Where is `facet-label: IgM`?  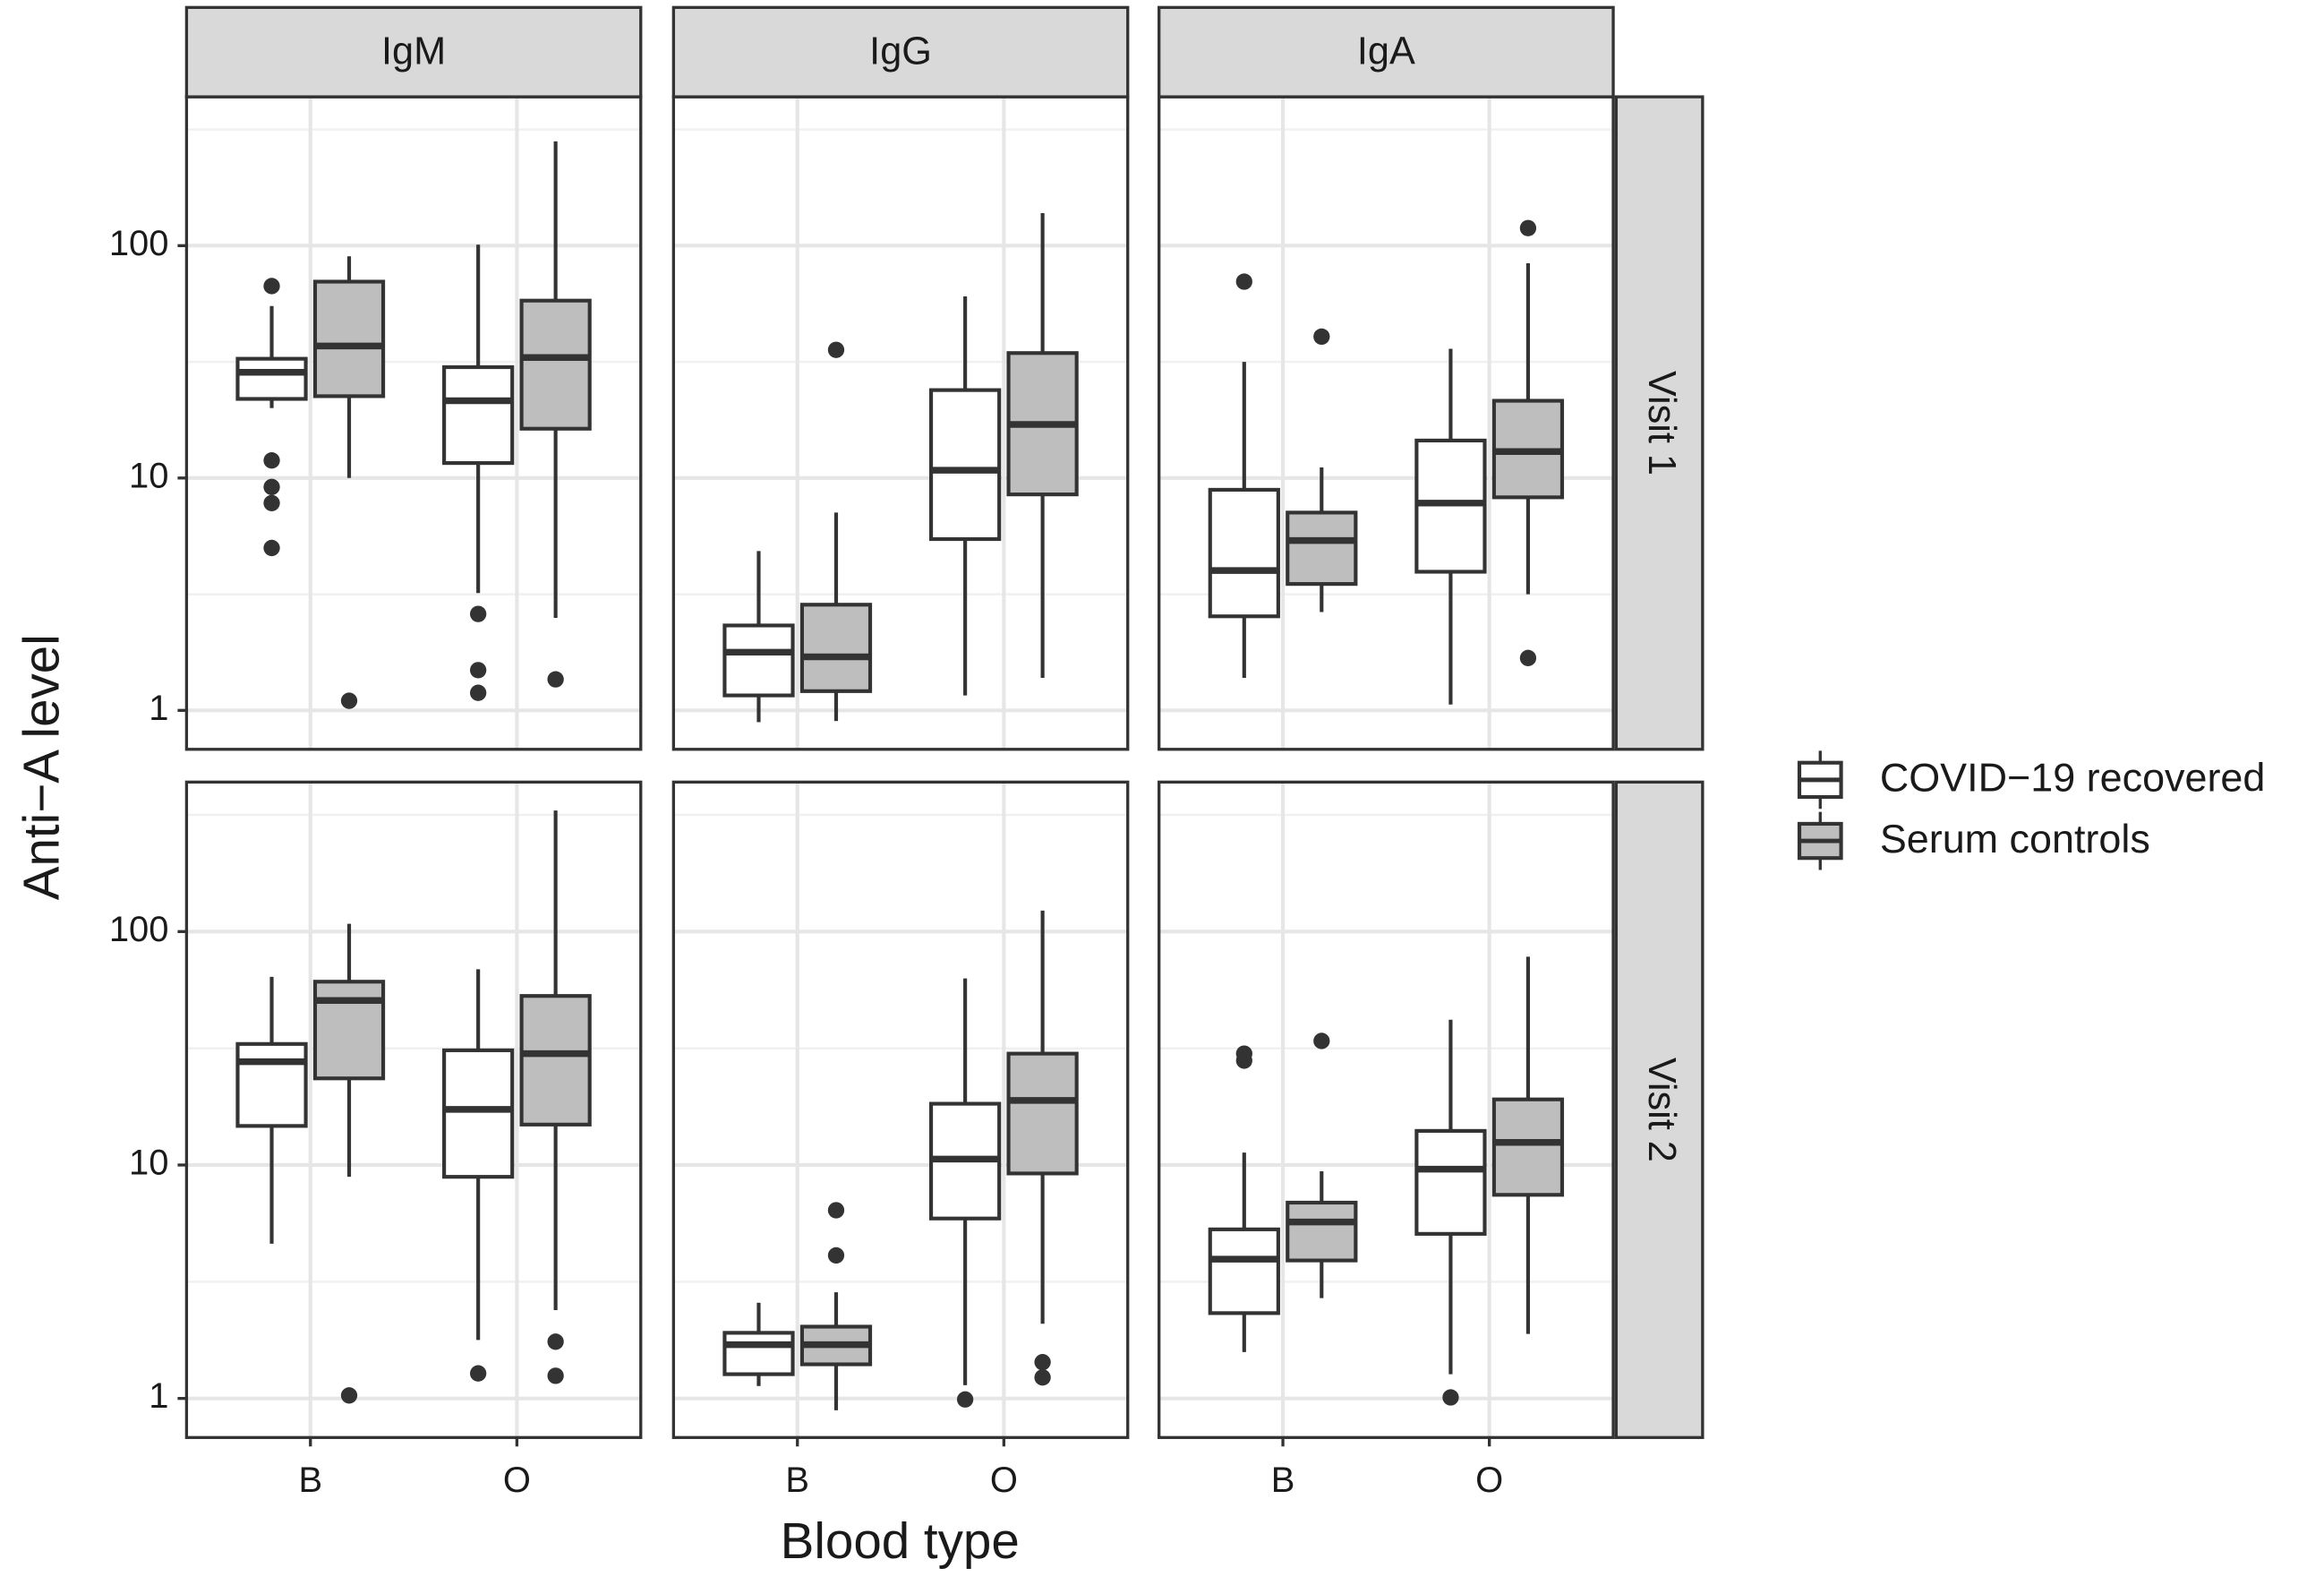 facet-label: IgM is located at coordinates (413, 51).